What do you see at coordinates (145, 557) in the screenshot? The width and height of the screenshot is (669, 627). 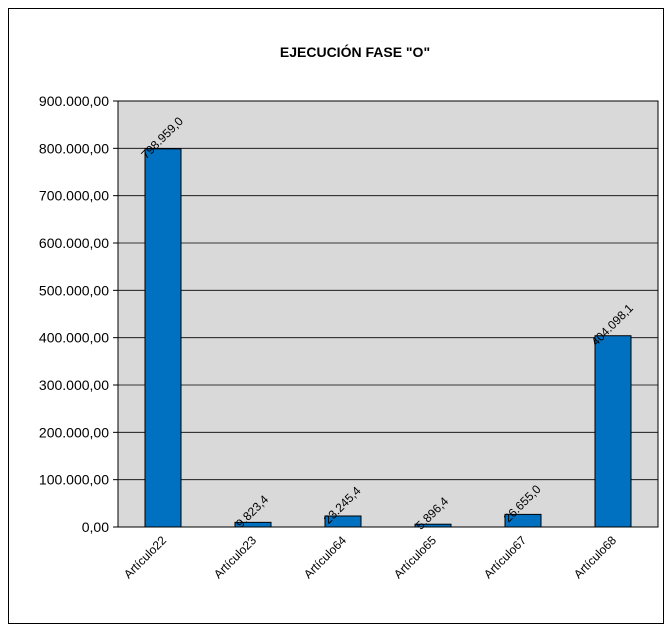 I see `category-label: Artículo22` at bounding box center [145, 557].